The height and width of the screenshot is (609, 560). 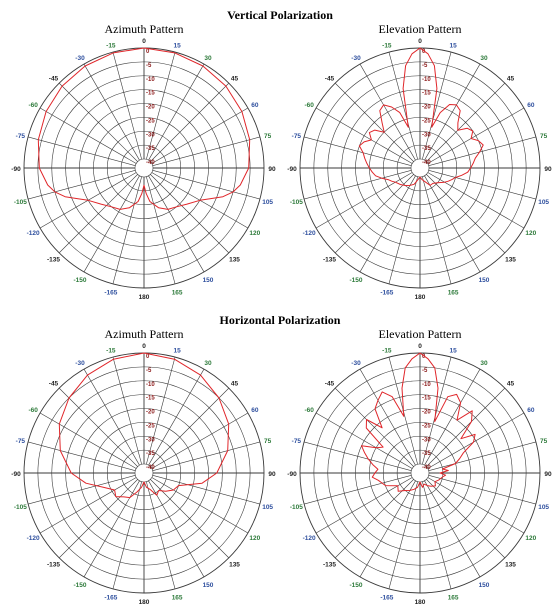 I want to click on angle-tick-label: 60, so click(x=255, y=410).